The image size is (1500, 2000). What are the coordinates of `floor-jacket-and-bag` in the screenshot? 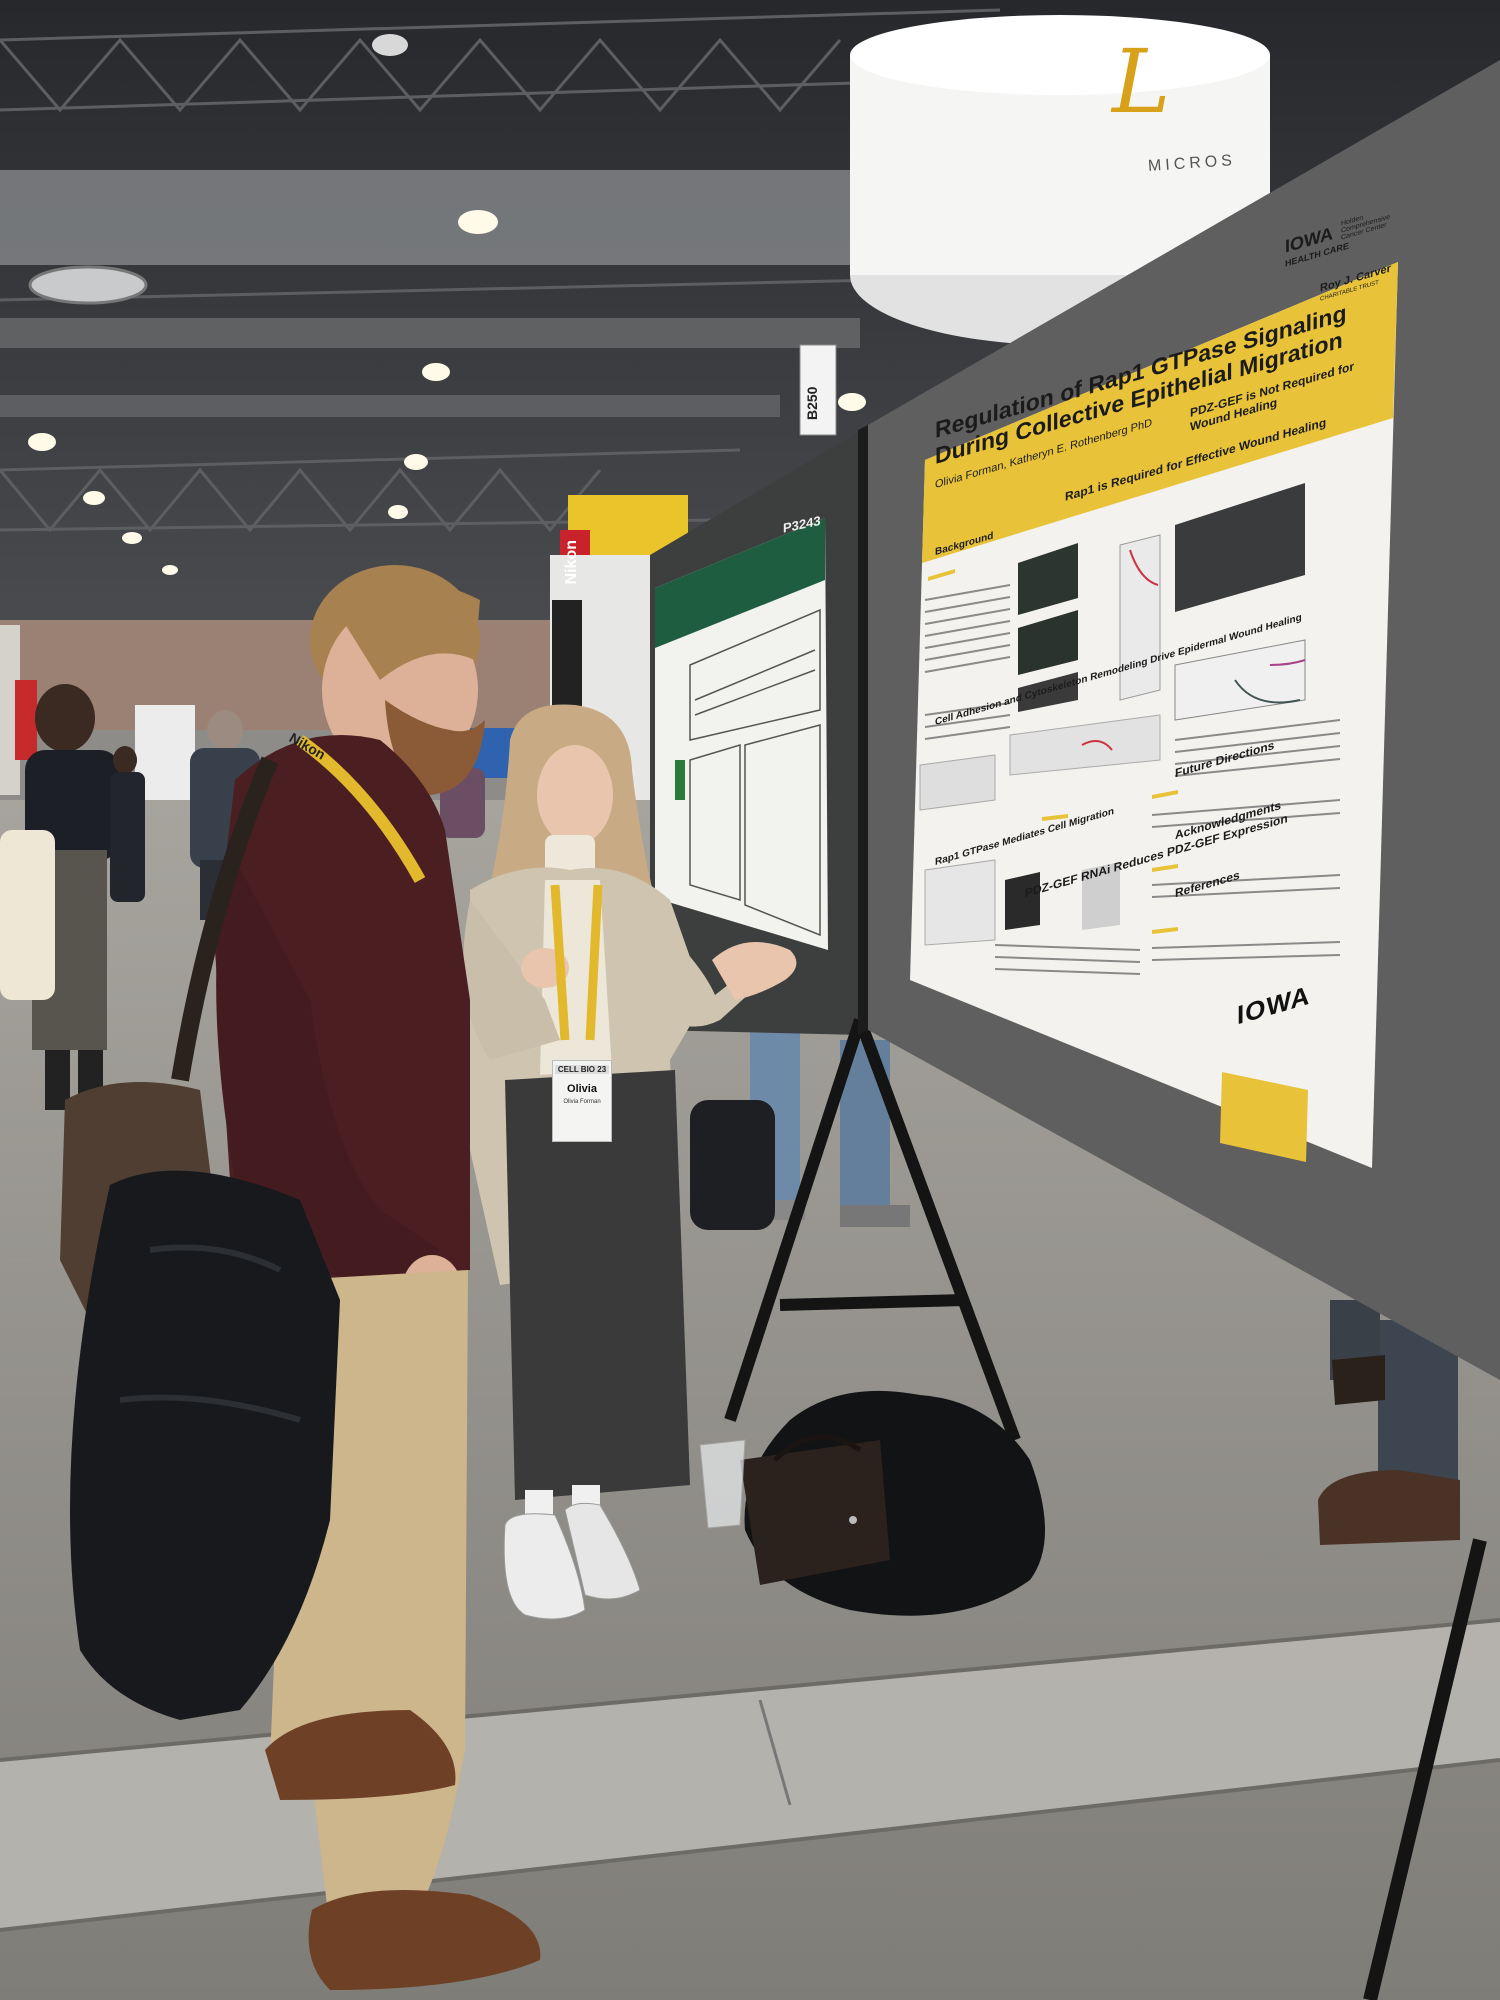 It's located at (892, 1503).